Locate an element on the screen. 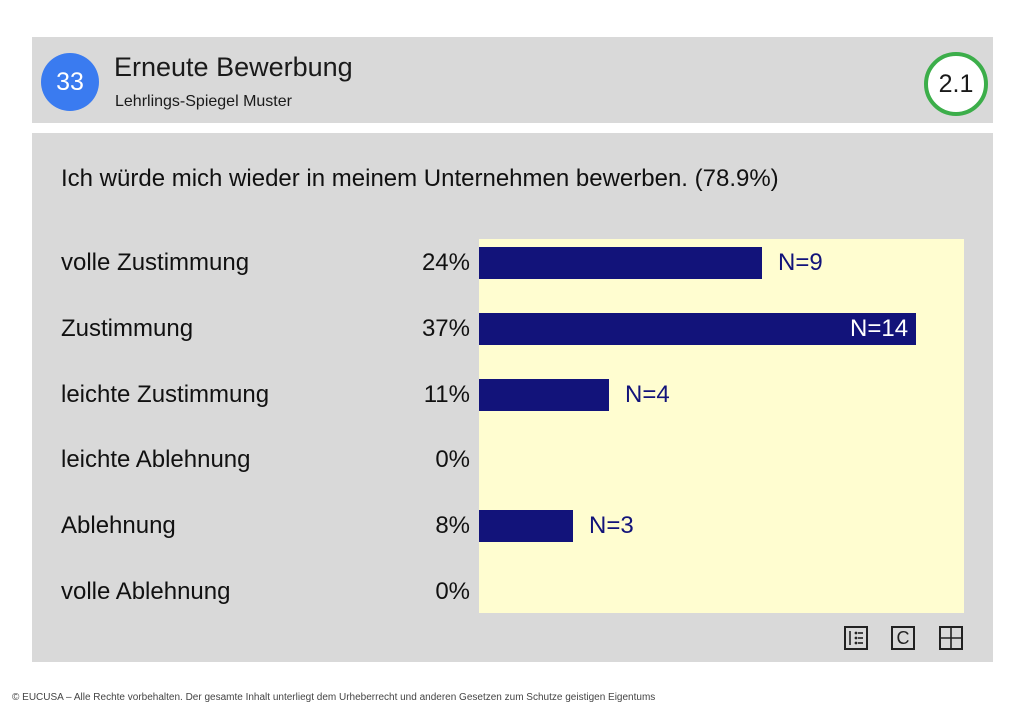 This screenshot has height=709, width=1024. page-title: Erneute Bewerbung is located at coordinates (233, 67).